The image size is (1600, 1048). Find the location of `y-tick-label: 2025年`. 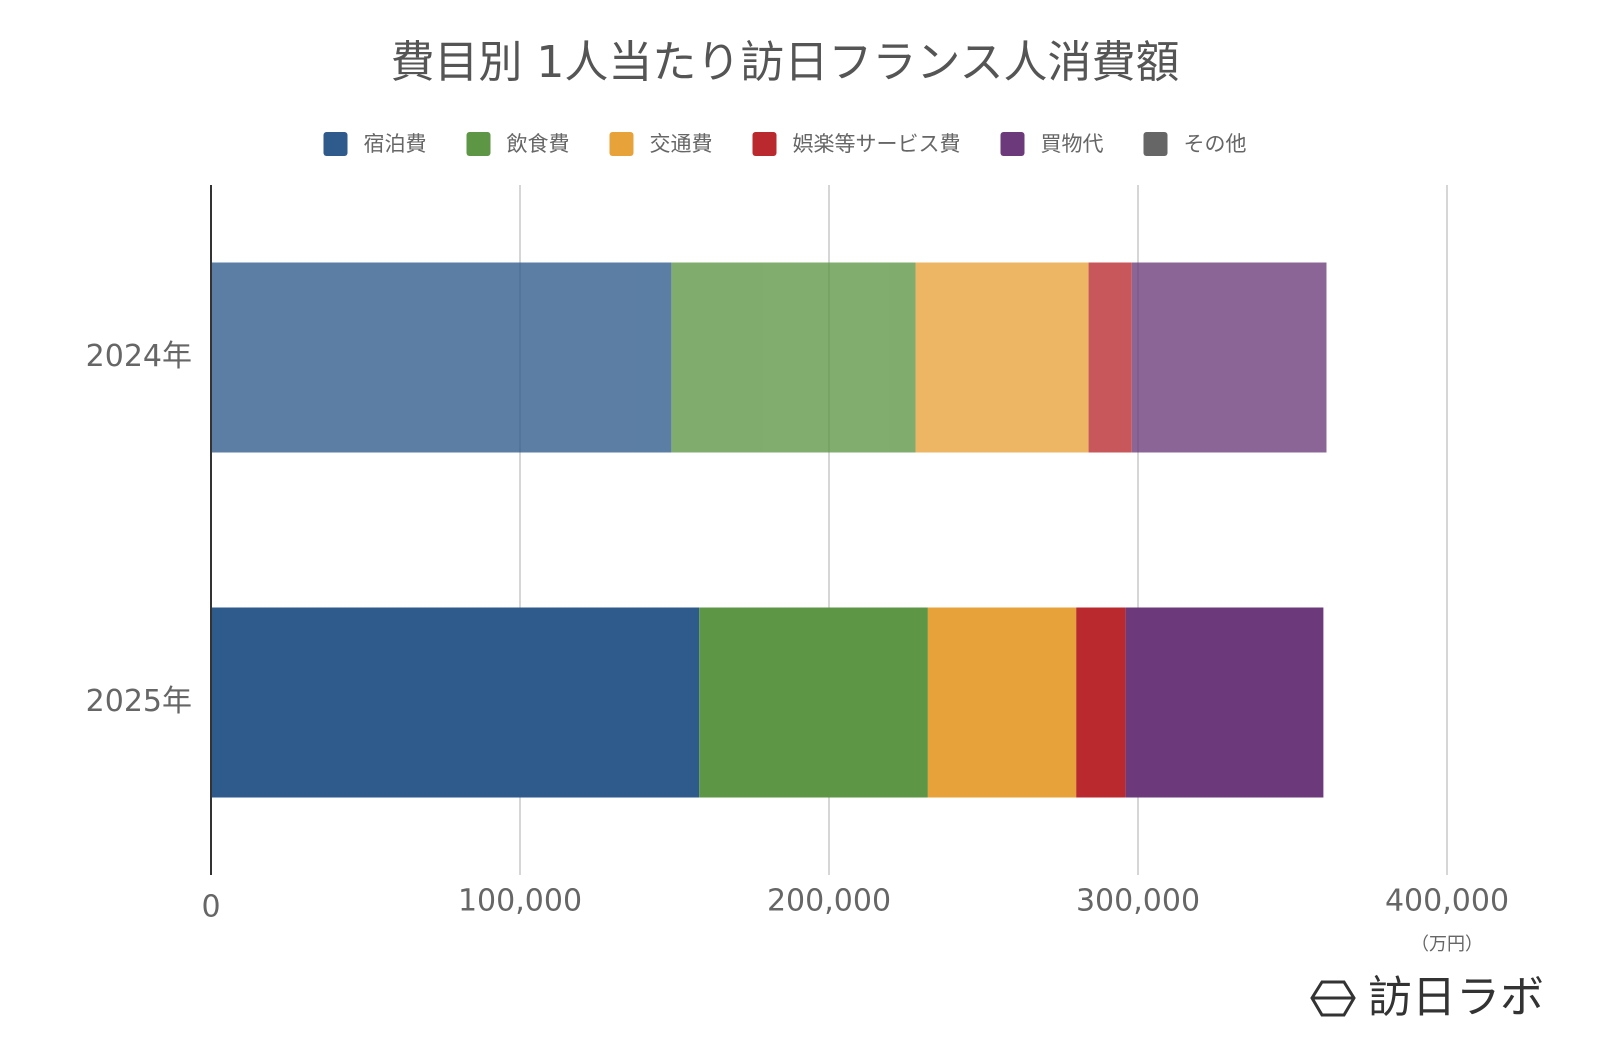

y-tick-label: 2025年 is located at coordinates (139, 701).